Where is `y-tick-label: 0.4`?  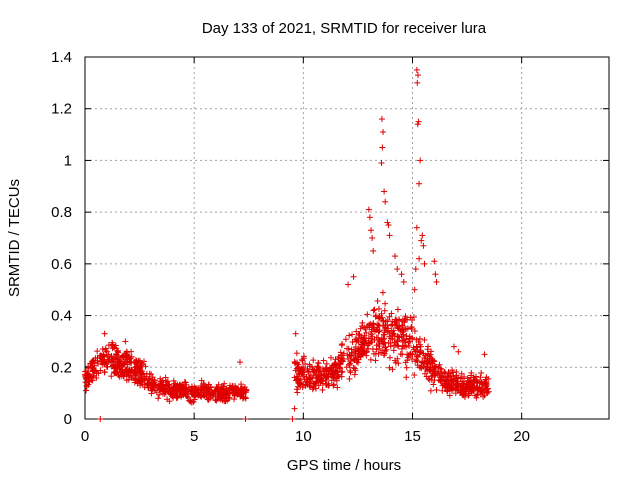 y-tick-label: 0.4 is located at coordinates (61, 316).